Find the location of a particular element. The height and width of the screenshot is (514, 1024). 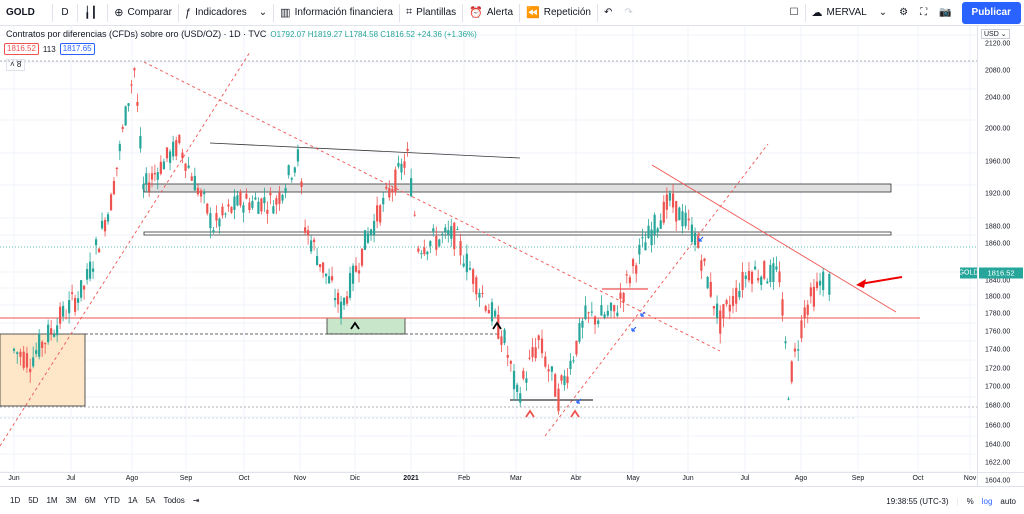

interval-button: D is located at coordinates (65, 13).